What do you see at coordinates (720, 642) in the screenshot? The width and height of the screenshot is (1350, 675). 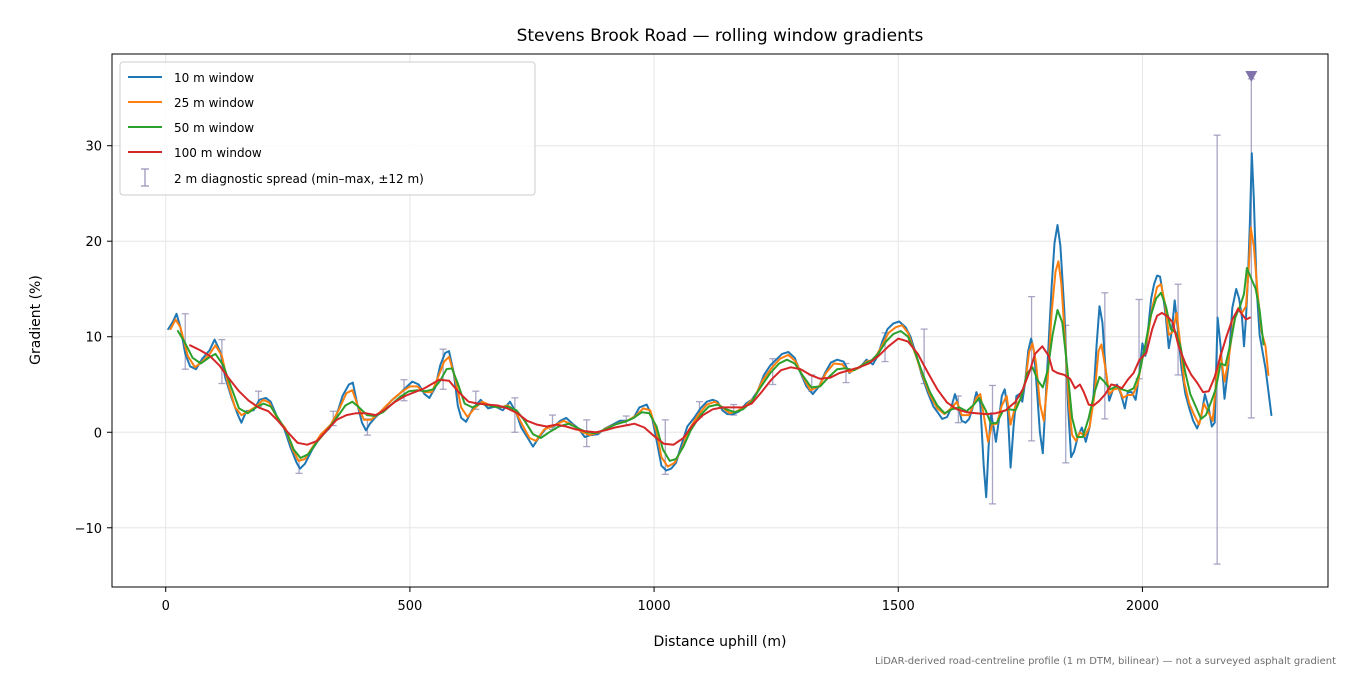 I see `x-axis-label: Distance uphill (m)` at bounding box center [720, 642].